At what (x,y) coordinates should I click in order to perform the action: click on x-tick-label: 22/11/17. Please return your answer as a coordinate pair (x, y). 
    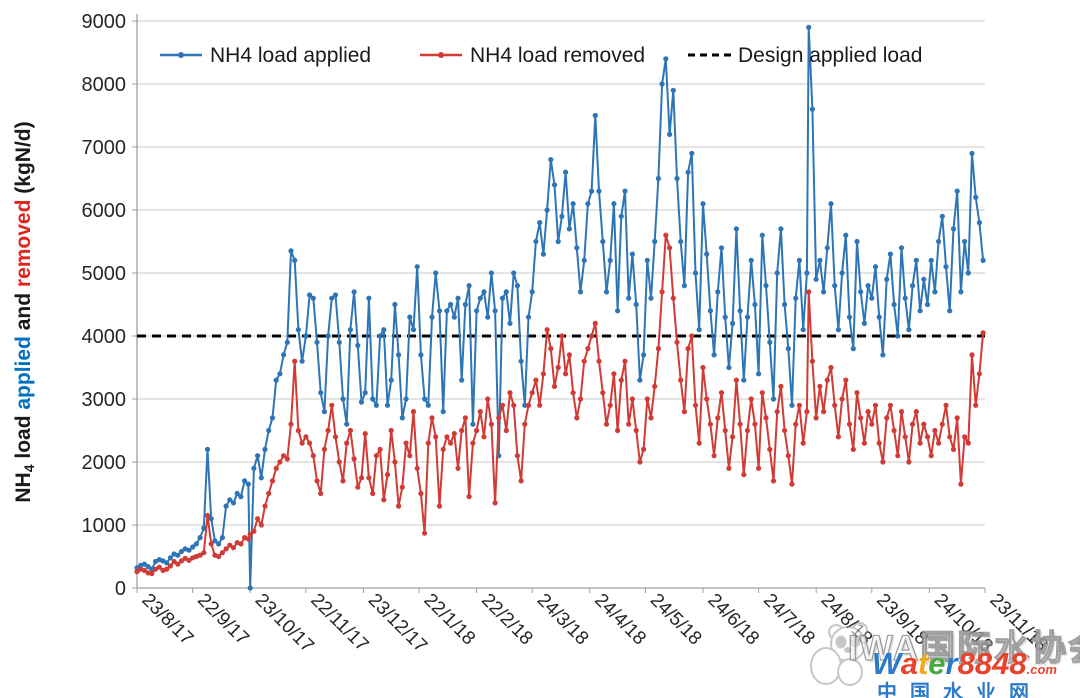
    Looking at the image, I should click on (339, 623).